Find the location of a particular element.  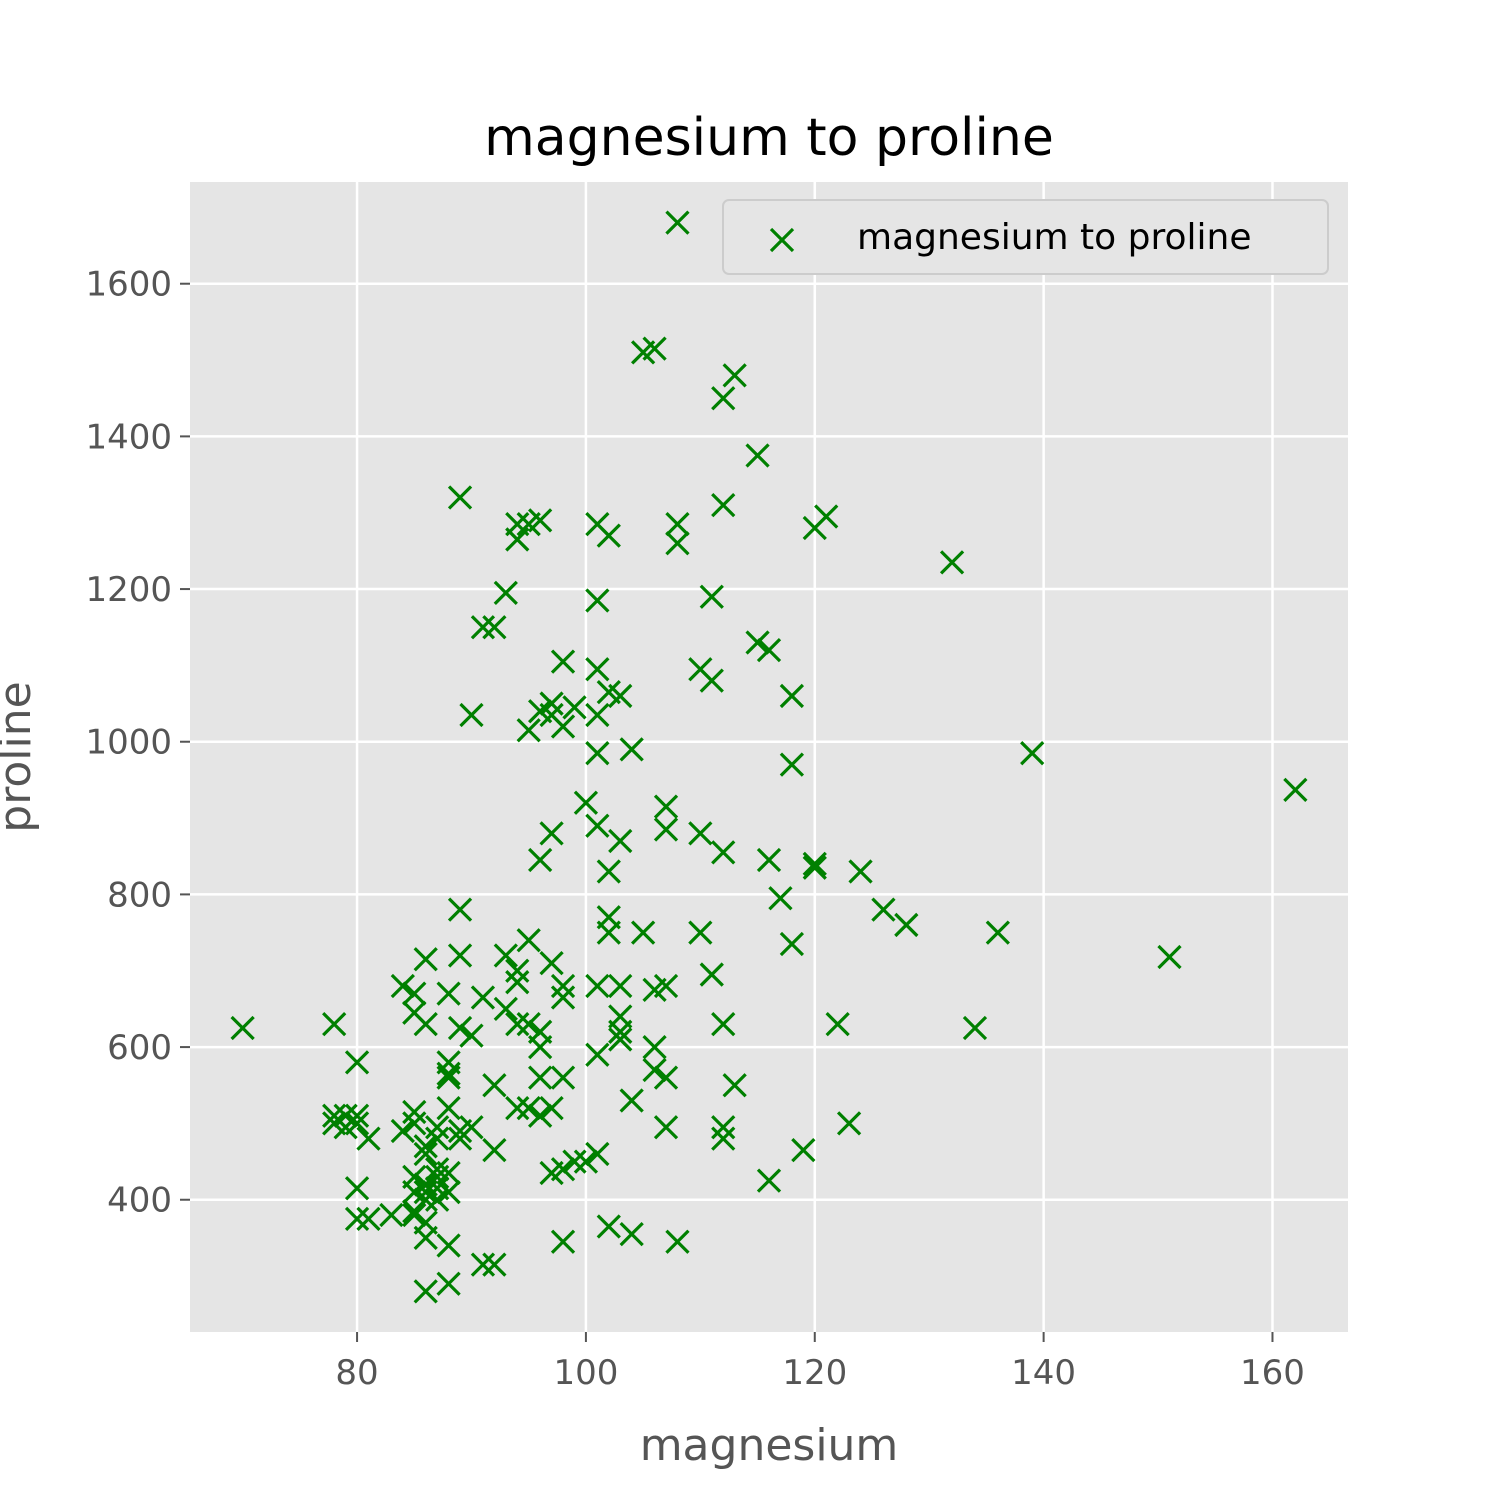

y-tick-label: 600 is located at coordinates (139, 1048).